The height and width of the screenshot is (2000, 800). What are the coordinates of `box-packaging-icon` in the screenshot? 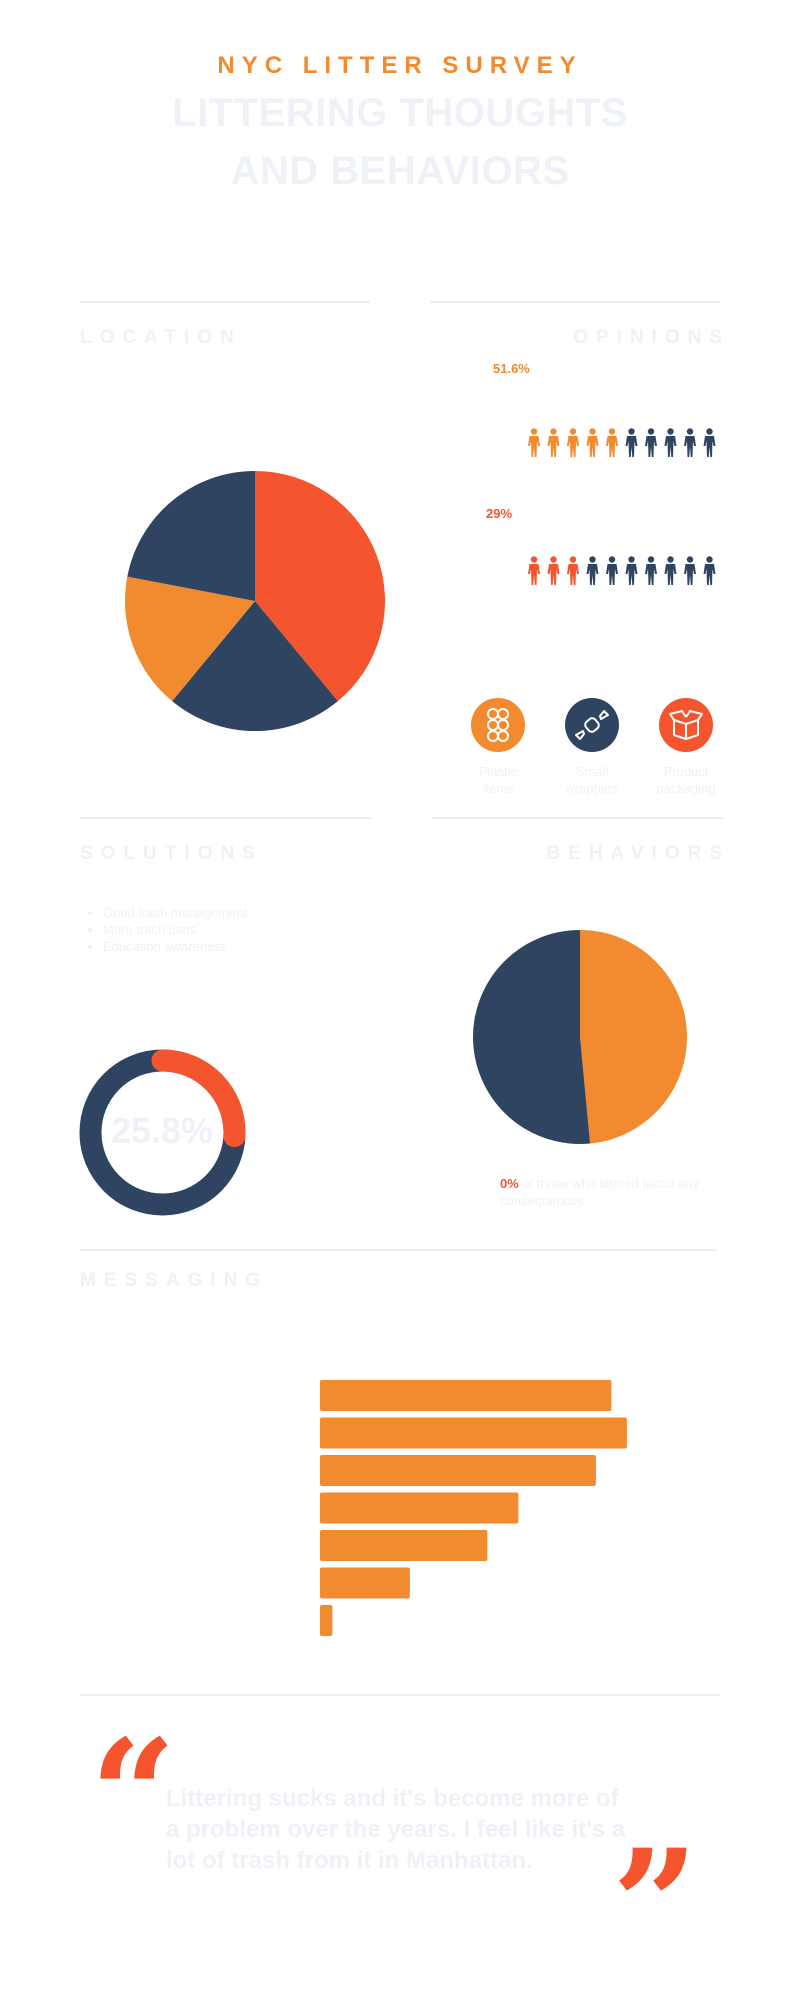 It's located at (686, 725).